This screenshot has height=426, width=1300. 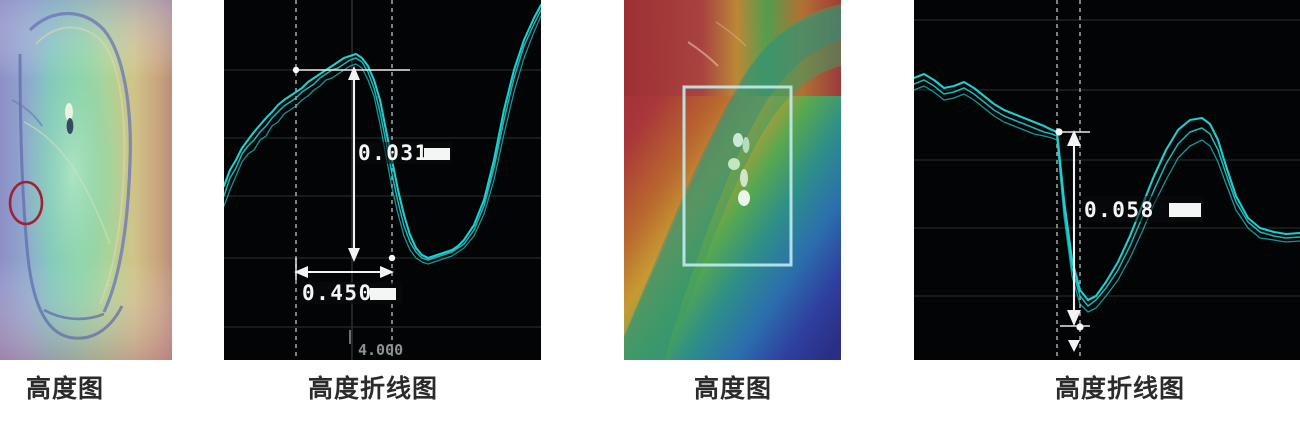 I want to click on height-map-right-panel, so click(x=732, y=180).